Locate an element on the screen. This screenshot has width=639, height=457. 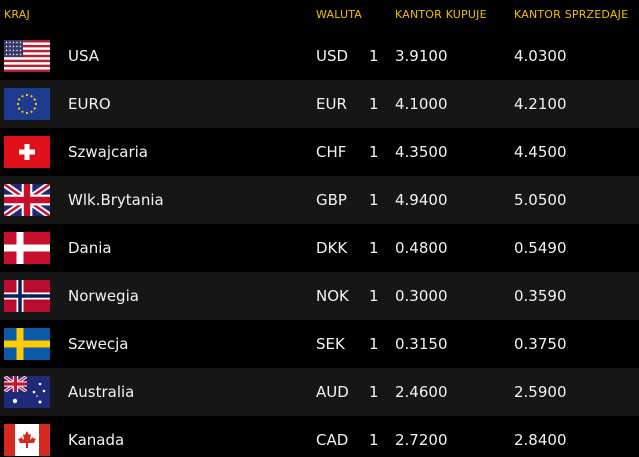
header-cell: KRAJ is located at coordinates (17, 14).